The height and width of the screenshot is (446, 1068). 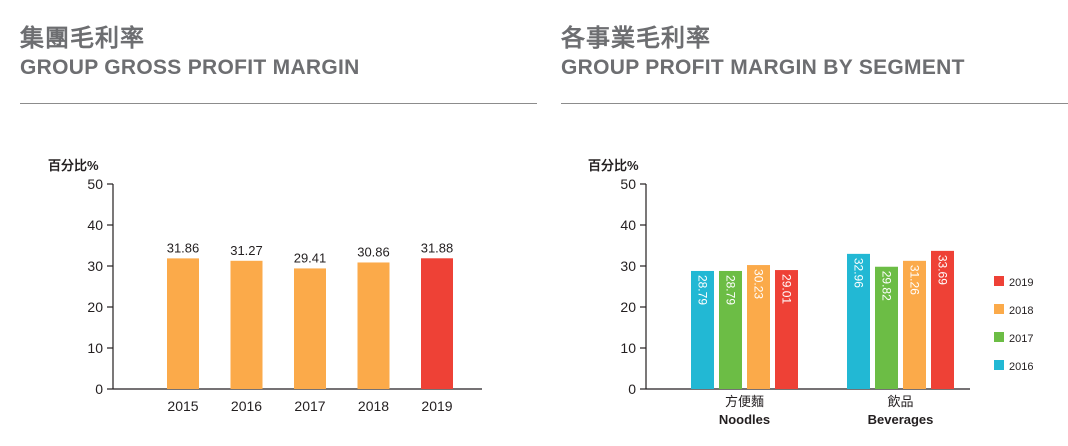 I want to click on x-tick-label: 2016, so click(x=246, y=406).